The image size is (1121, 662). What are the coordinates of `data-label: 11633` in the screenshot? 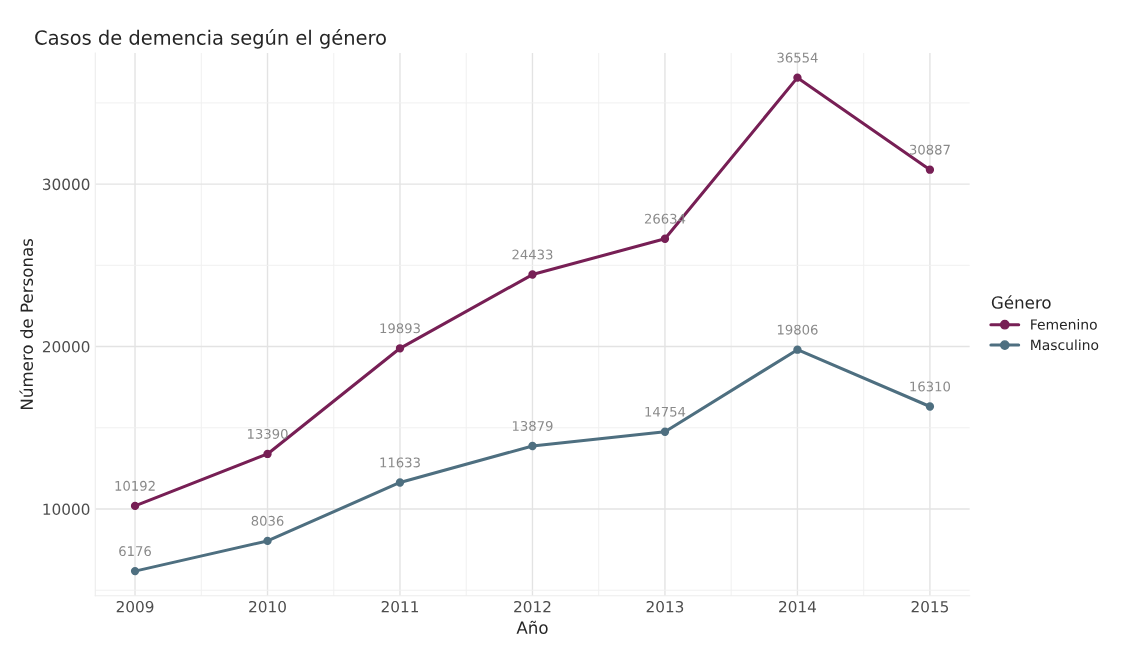 It's located at (400, 462).